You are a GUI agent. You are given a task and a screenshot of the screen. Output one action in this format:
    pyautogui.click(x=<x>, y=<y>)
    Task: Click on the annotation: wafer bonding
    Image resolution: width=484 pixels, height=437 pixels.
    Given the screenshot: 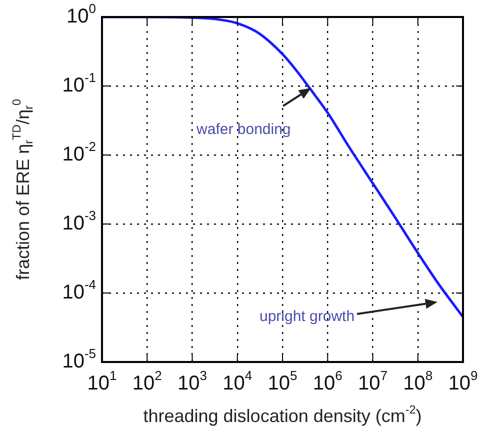 What is the action you would take?
    pyautogui.click(x=243, y=129)
    